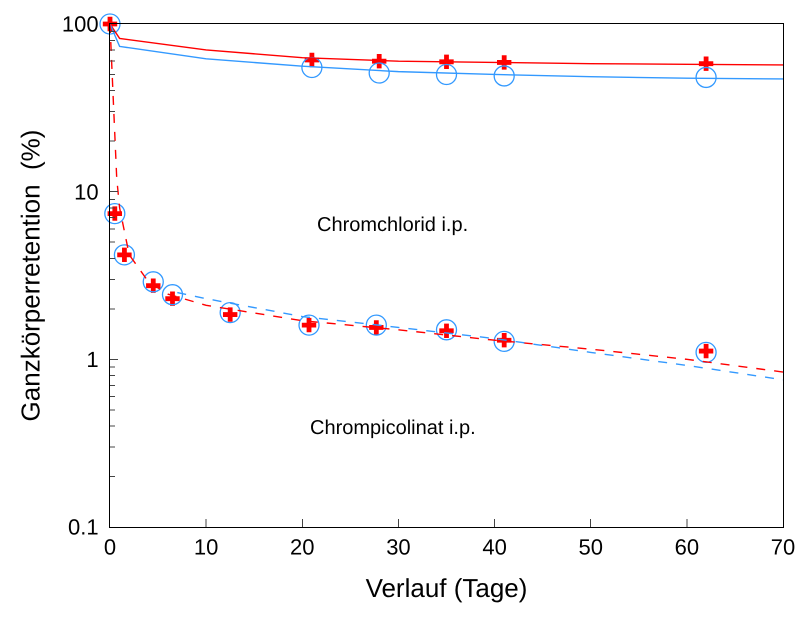 The height and width of the screenshot is (617, 807). Describe the element at coordinates (302, 547) in the screenshot. I see `x-tick-label: 20` at that location.